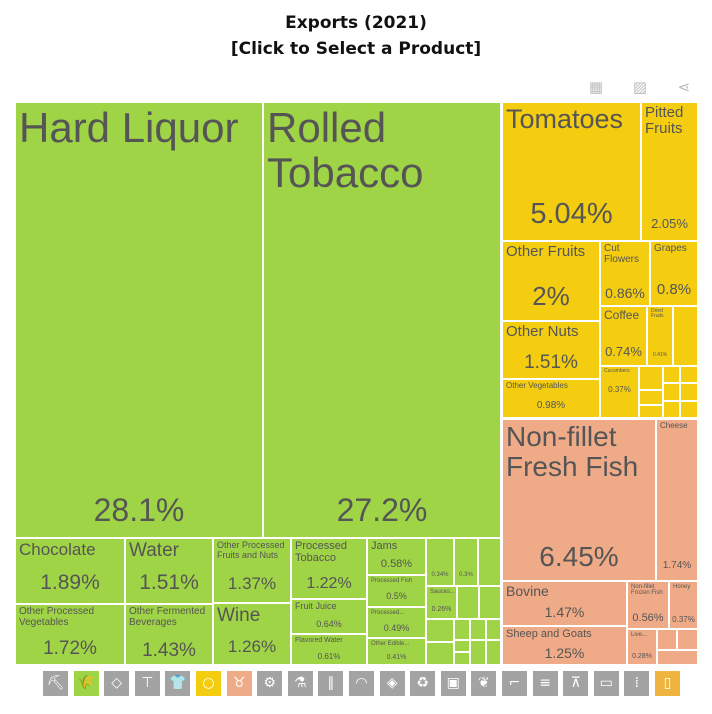 This screenshot has width=712, height=714. I want to click on treemap-cell: 0.3%, so click(466, 562).